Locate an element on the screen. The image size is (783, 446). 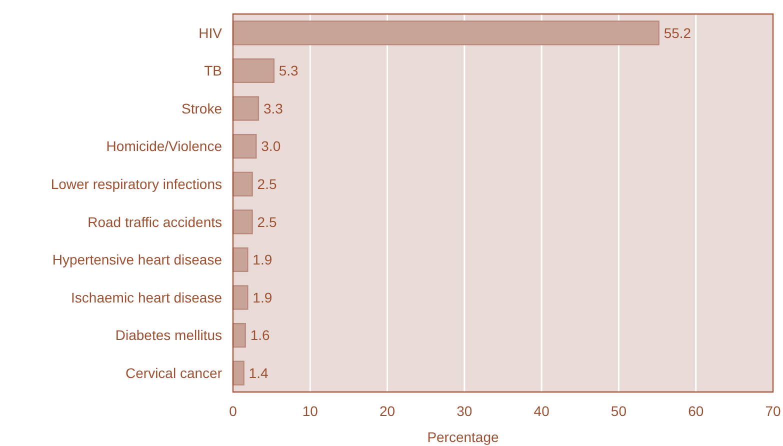
y-tick-label: Stroke is located at coordinates (202, 108).